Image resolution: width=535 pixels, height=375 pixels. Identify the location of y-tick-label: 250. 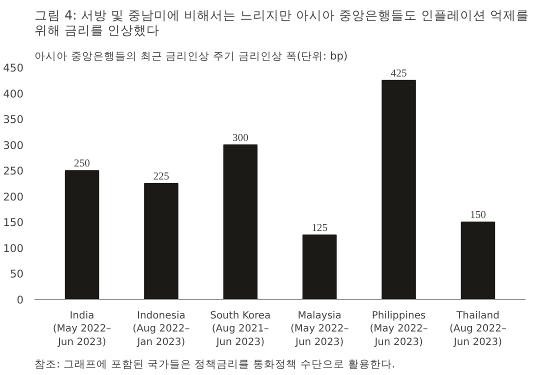
(13, 171).